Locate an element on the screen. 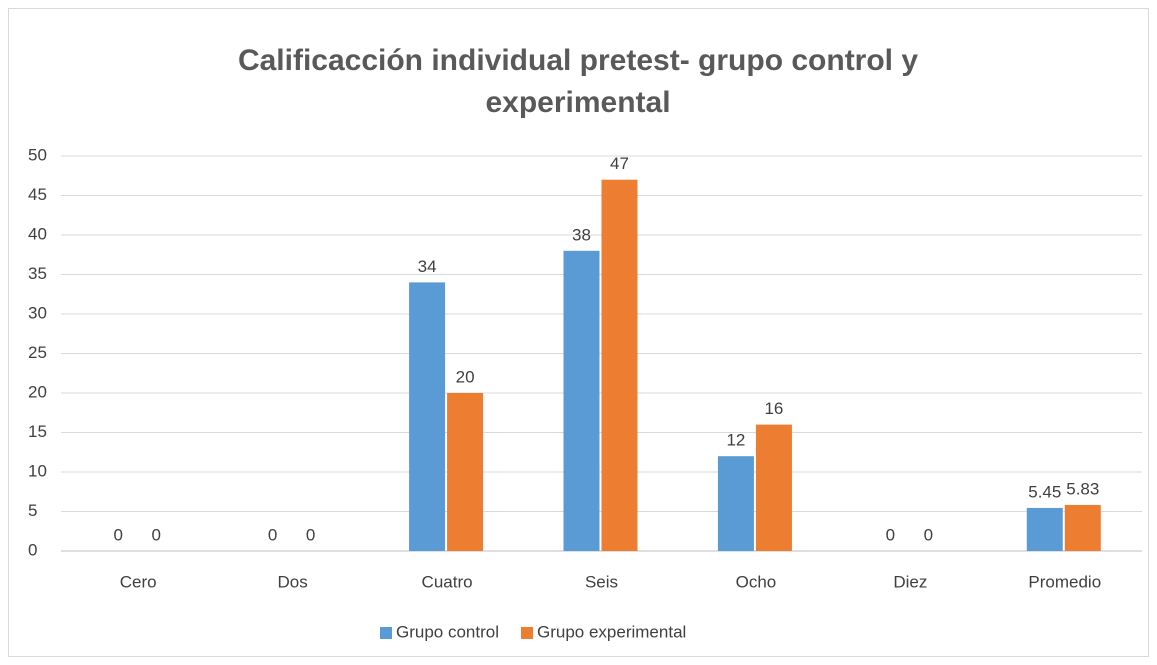 Image resolution: width=1157 pixels, height=665 pixels. y-tick-label: 15 is located at coordinates (37, 431).